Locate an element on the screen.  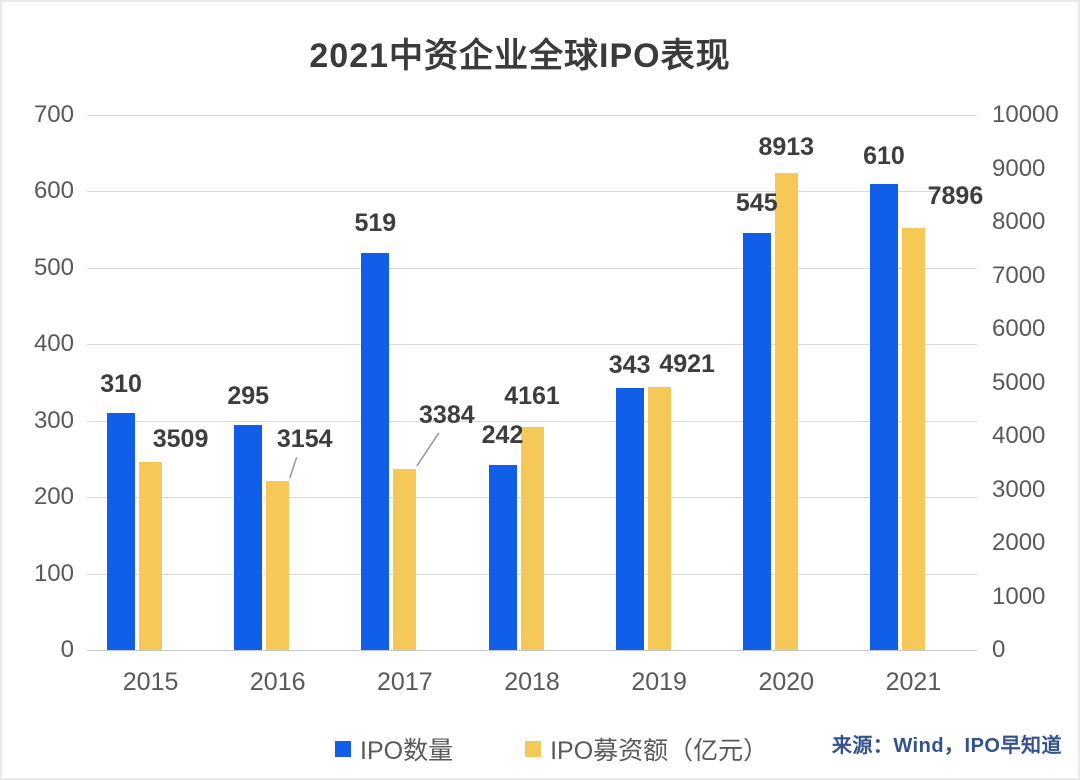
bar-ipo-count-2015 is located at coordinates (121, 531).